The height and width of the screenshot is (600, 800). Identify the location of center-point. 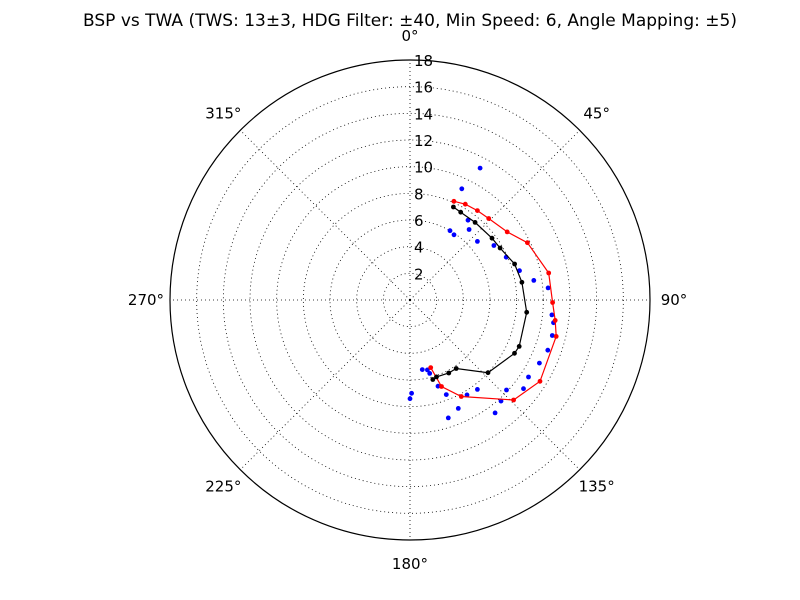
(410, 300).